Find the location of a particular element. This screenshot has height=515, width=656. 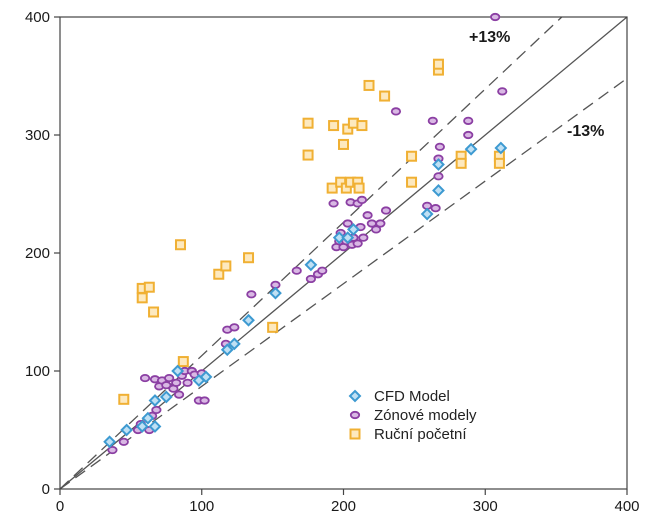

legend-label: Zónové modely is located at coordinates (425, 415).